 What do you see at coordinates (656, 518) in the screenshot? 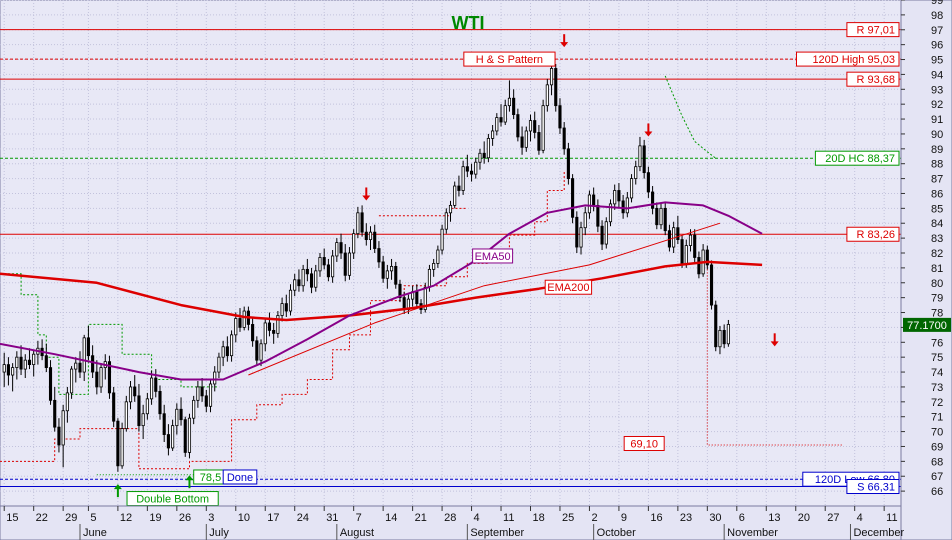
I see `x-tick-label: 16` at bounding box center [656, 518].